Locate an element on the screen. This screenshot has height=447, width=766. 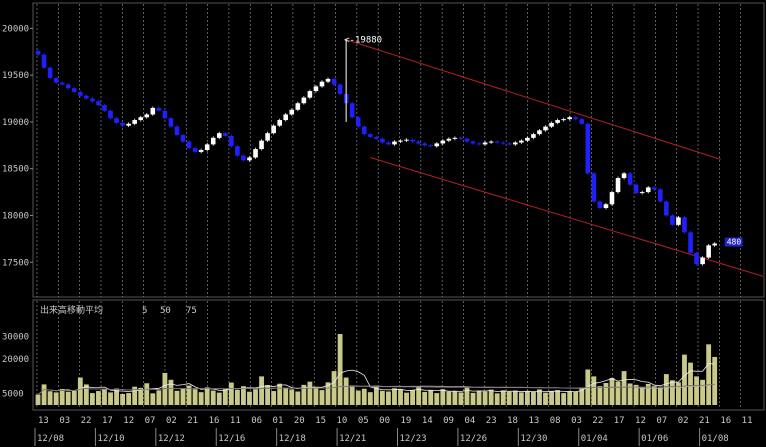
volume-bars is located at coordinates (376, 369).